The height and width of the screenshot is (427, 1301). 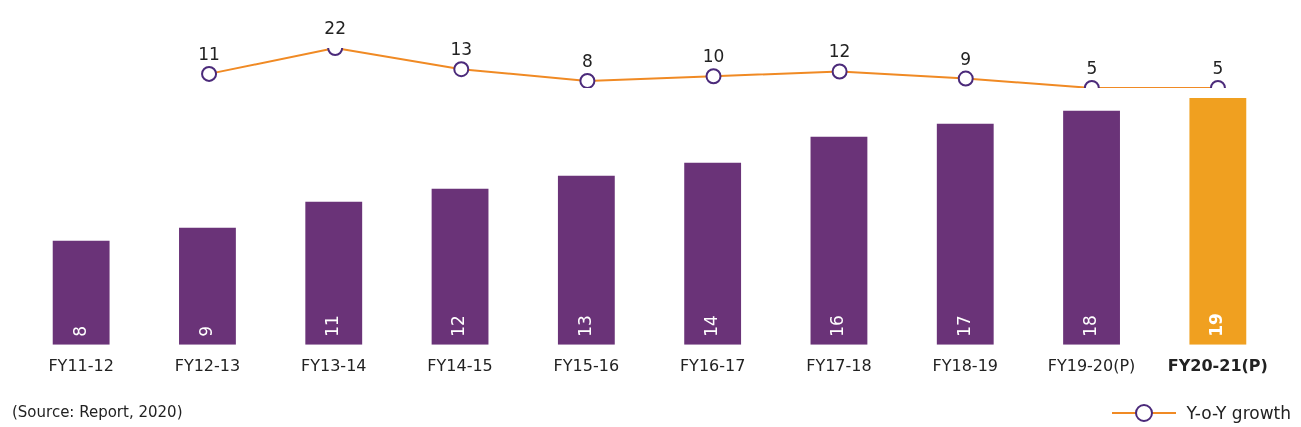 What do you see at coordinates (963, 326) in the screenshot?
I see `data-label: 17` at bounding box center [963, 326].